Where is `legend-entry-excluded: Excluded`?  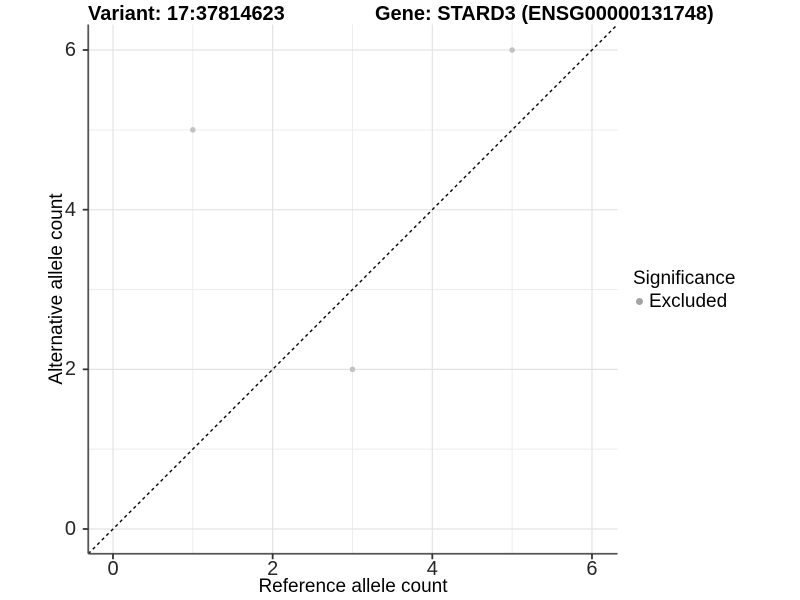
legend-entry-excluded: Excluded is located at coordinates (684, 301).